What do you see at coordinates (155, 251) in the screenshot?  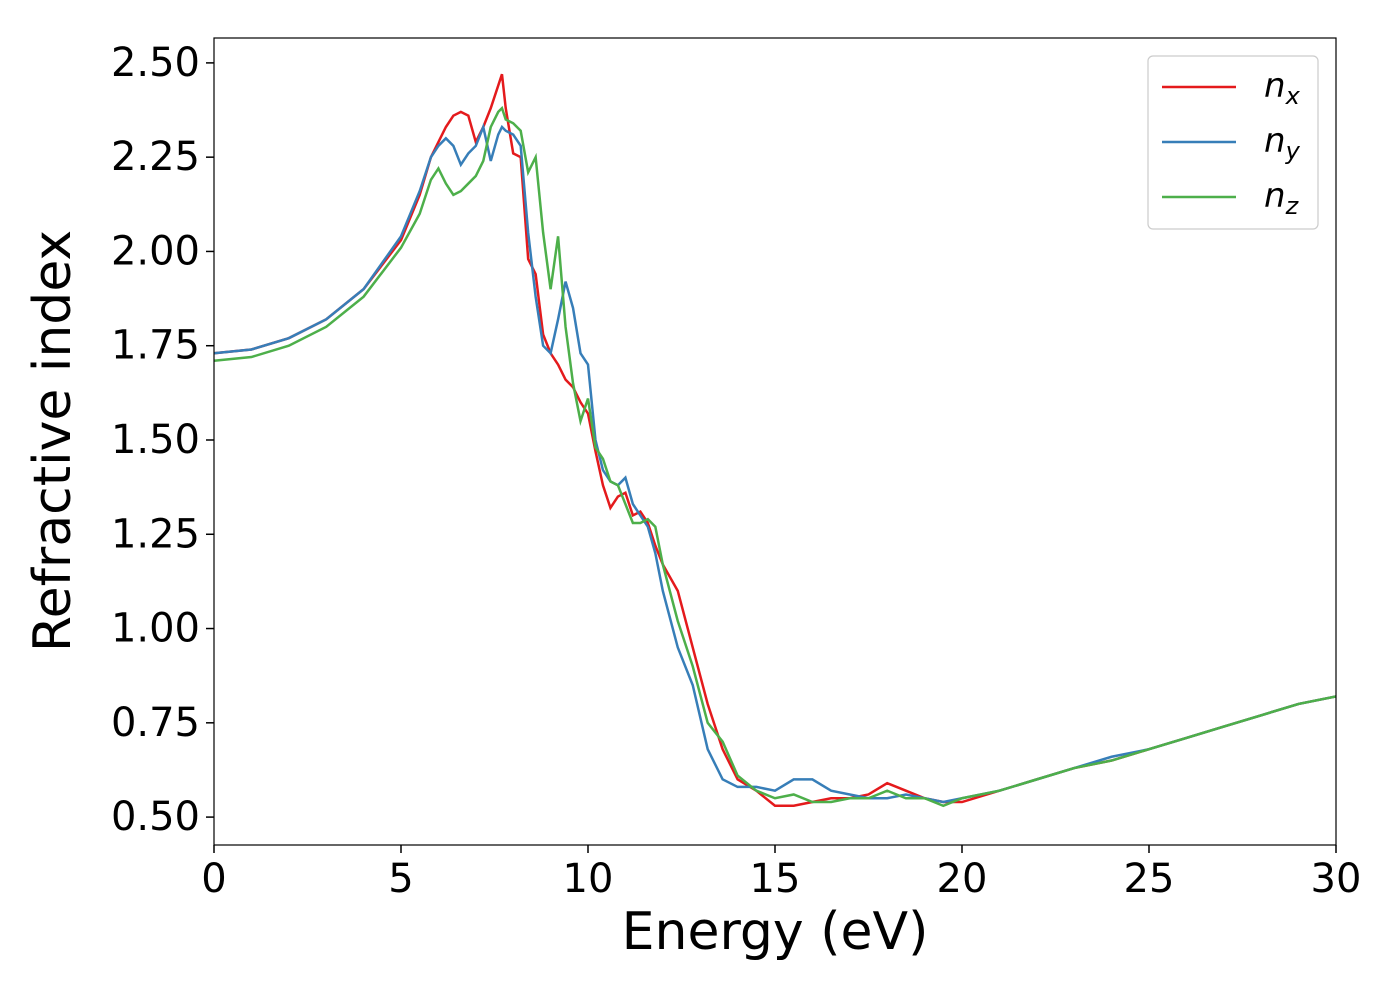 I see `y-tick-label: 2.00` at bounding box center [155, 251].